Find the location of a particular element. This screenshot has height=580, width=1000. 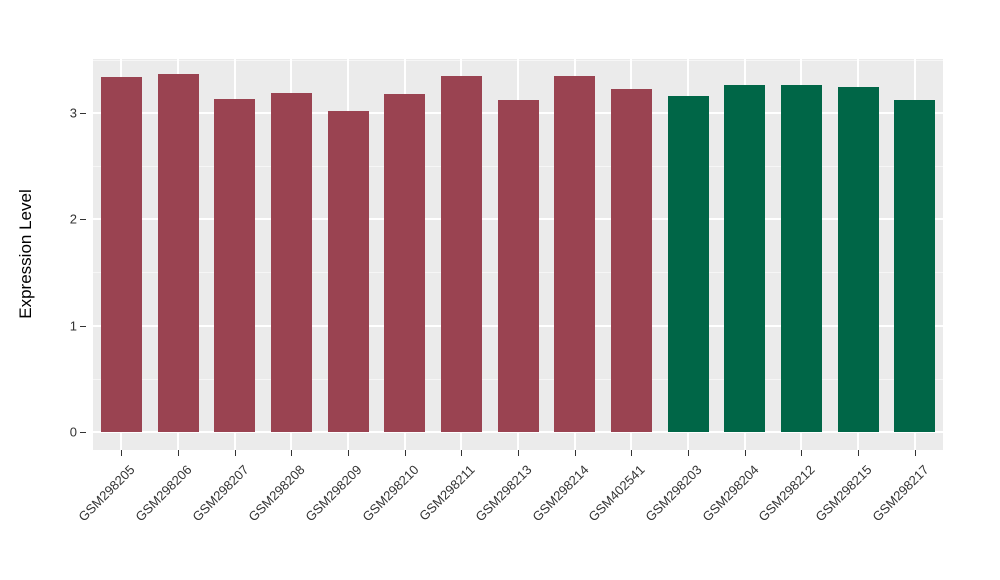

x-tick-label: GSM298207 is located at coordinates (220, 493).